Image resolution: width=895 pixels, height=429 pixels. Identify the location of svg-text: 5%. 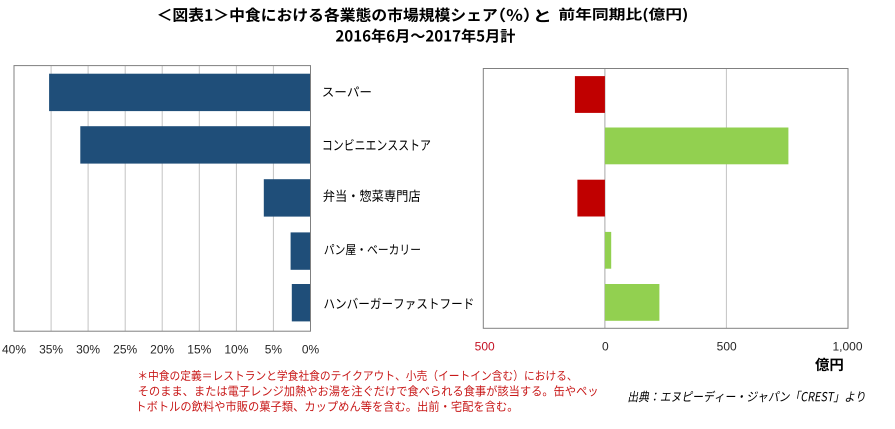
(274, 349).